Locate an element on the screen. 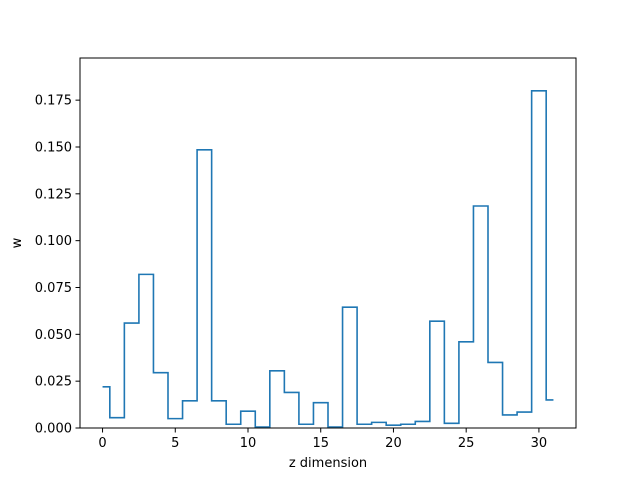 This screenshot has width=640, height=480. y-tick-label: 0.150 is located at coordinates (53, 147).